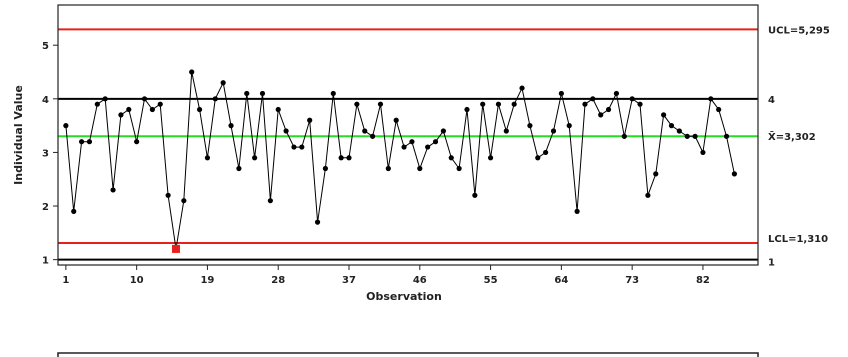  I want to click on x-tick-label: 73, so click(632, 280).